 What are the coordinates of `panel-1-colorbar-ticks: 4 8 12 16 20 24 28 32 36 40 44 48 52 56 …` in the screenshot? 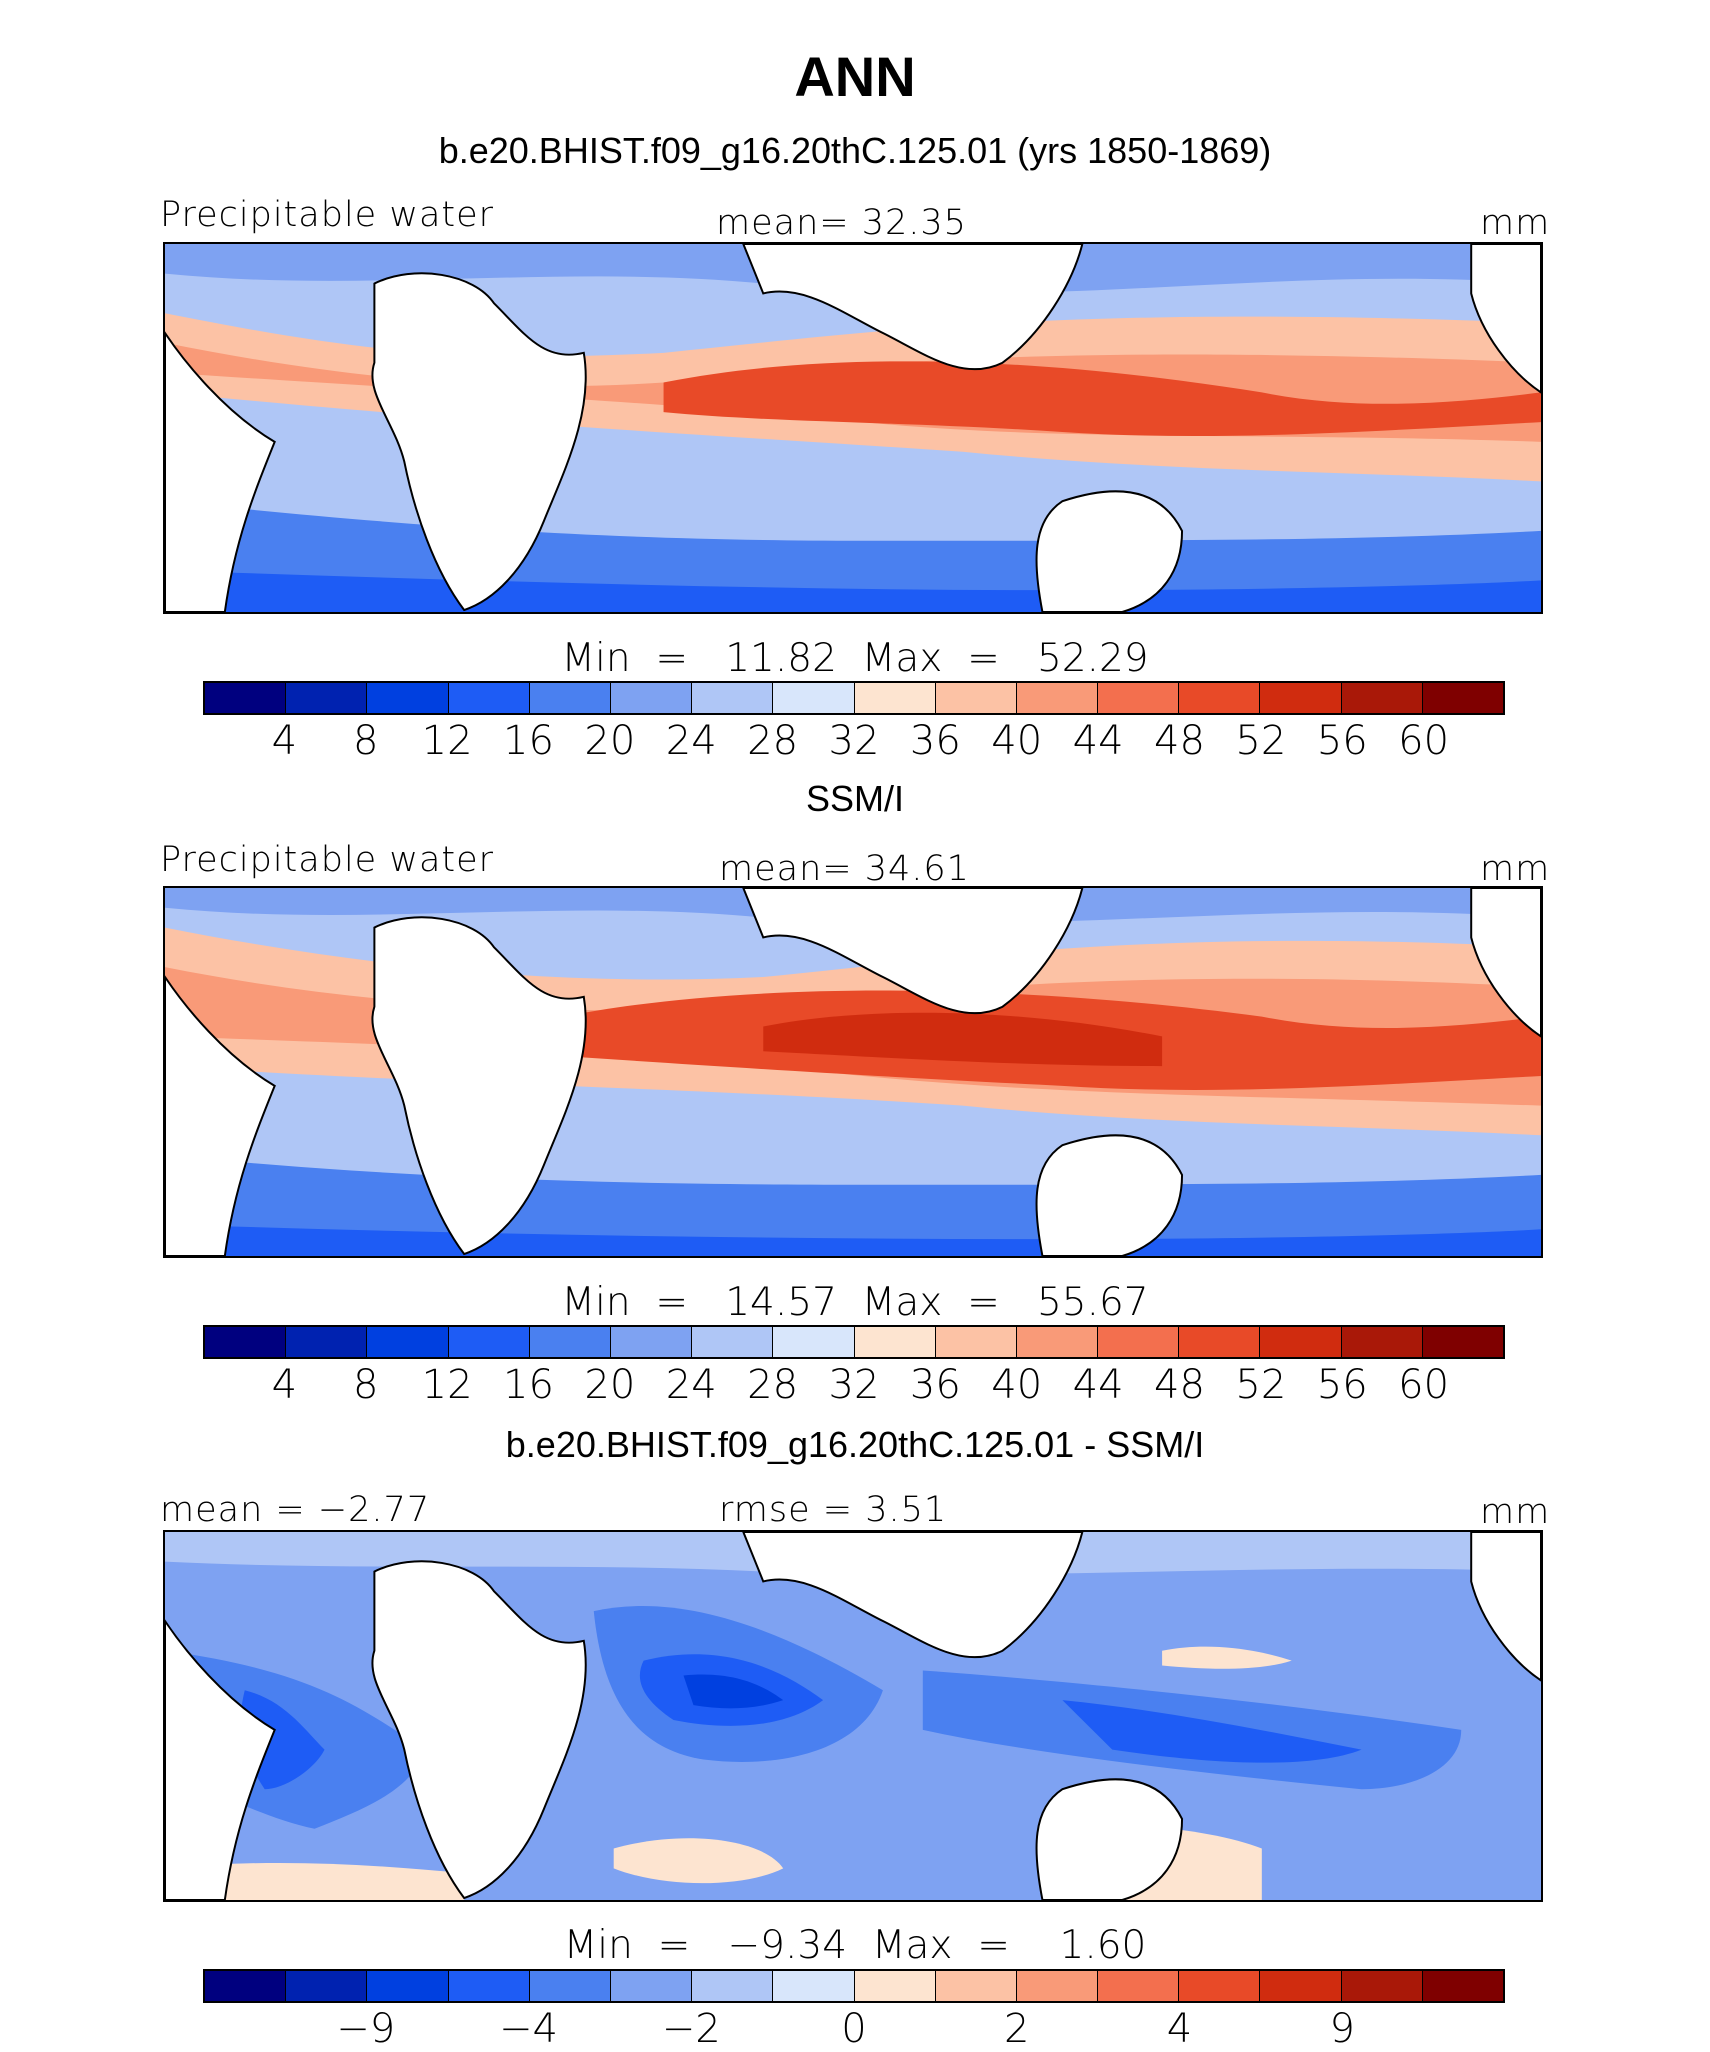 It's located at (854, 741).